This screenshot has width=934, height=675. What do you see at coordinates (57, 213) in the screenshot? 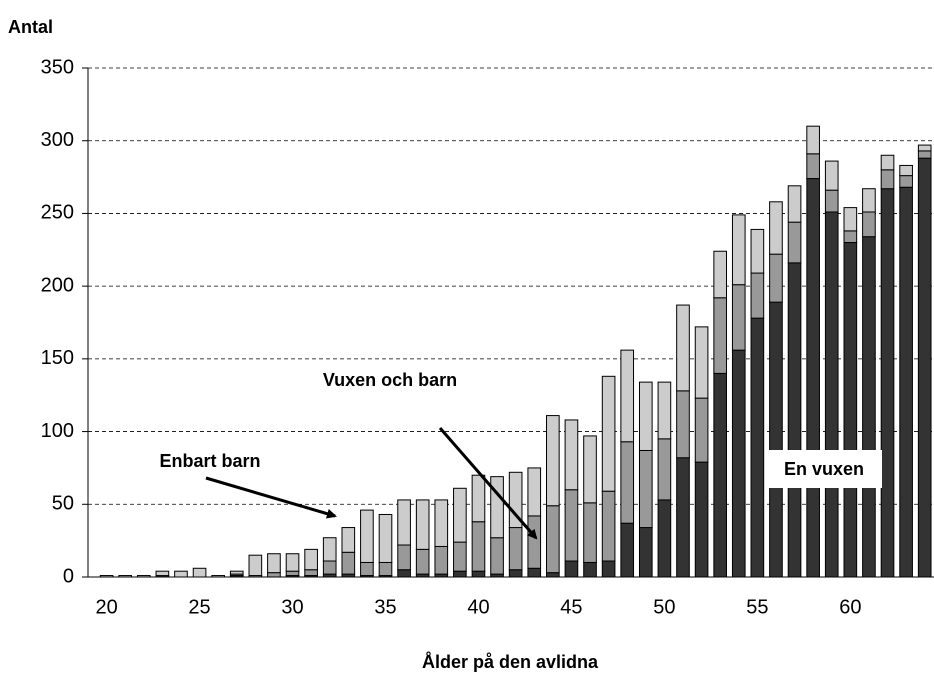
I see `y-tick-label: 250` at bounding box center [57, 213].